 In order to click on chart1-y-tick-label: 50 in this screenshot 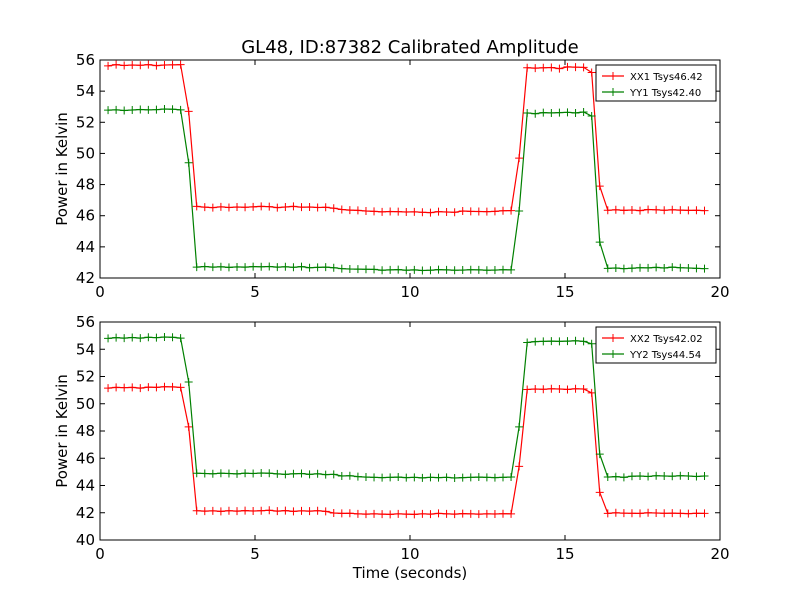, I will do `click(85, 153)`.